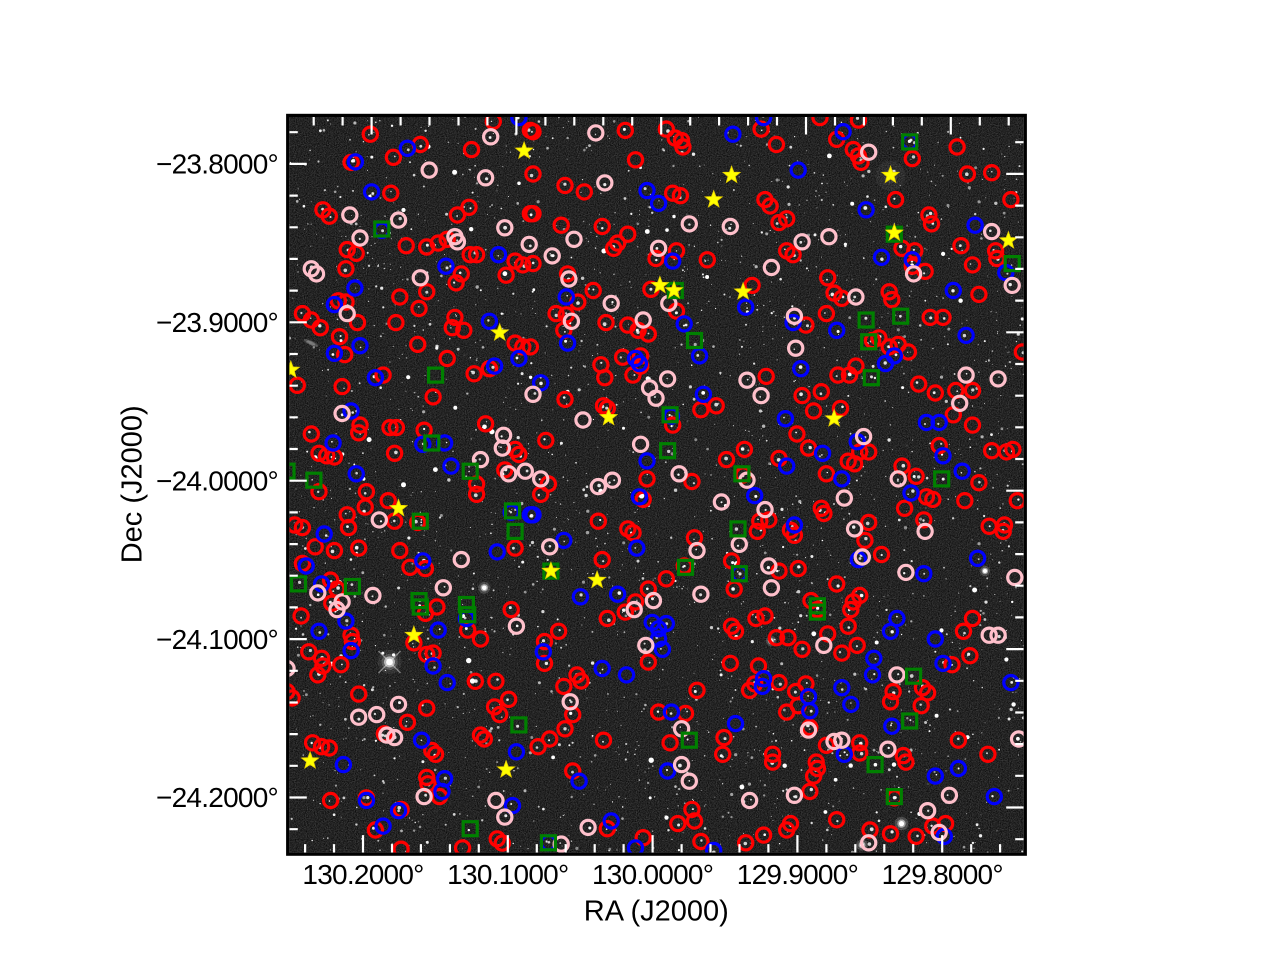  I want to click on svg-text: 129.8000°, so click(942, 874).